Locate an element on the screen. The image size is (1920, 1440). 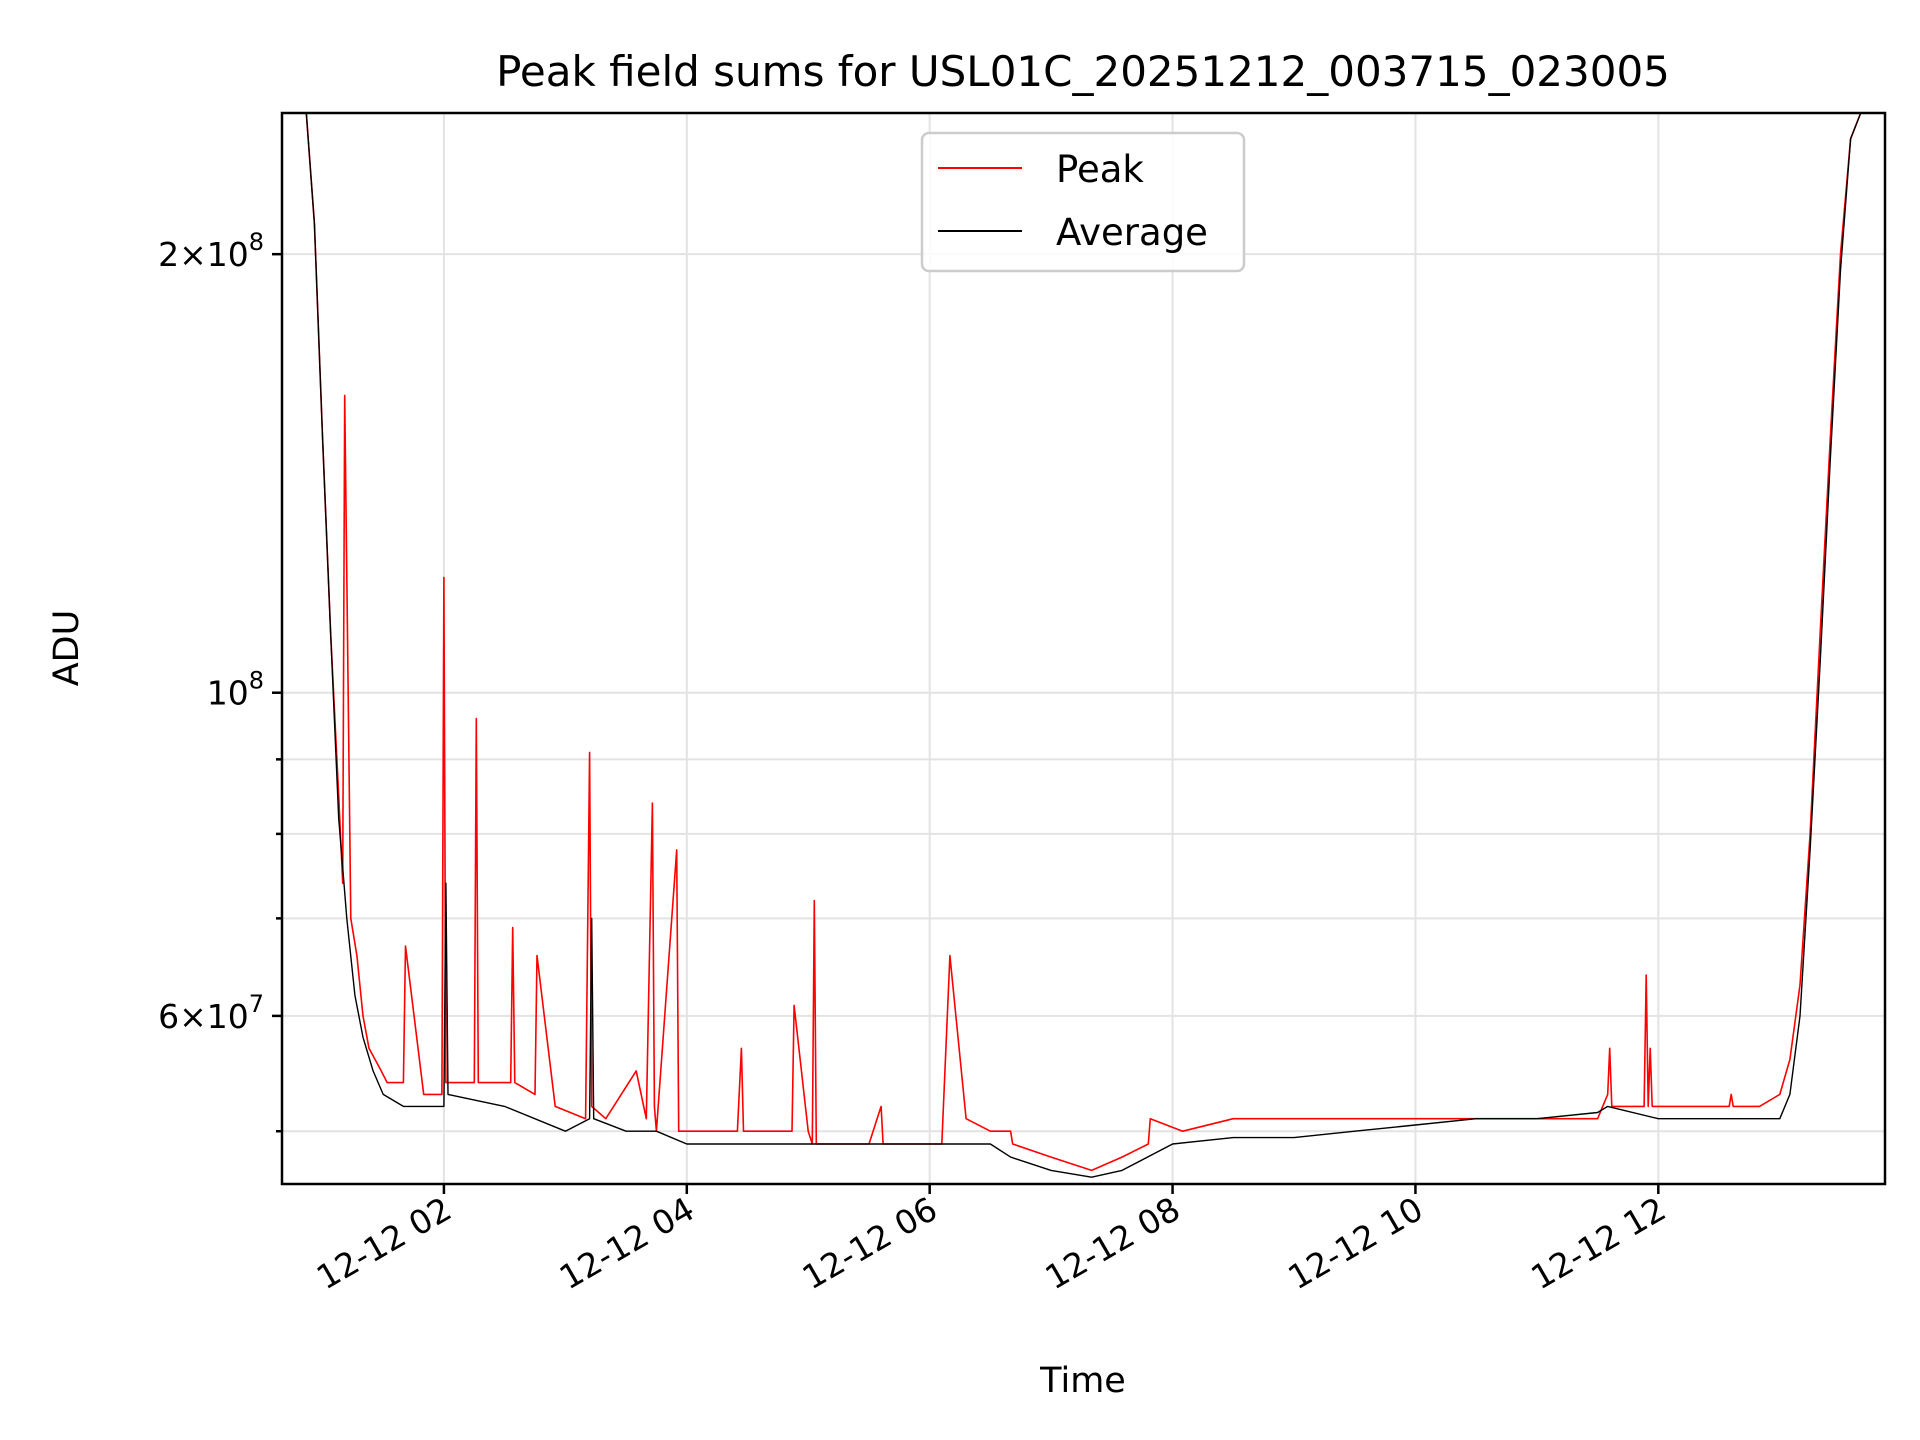
y-tick-label-0: 6×107 is located at coordinates (211, 1013).